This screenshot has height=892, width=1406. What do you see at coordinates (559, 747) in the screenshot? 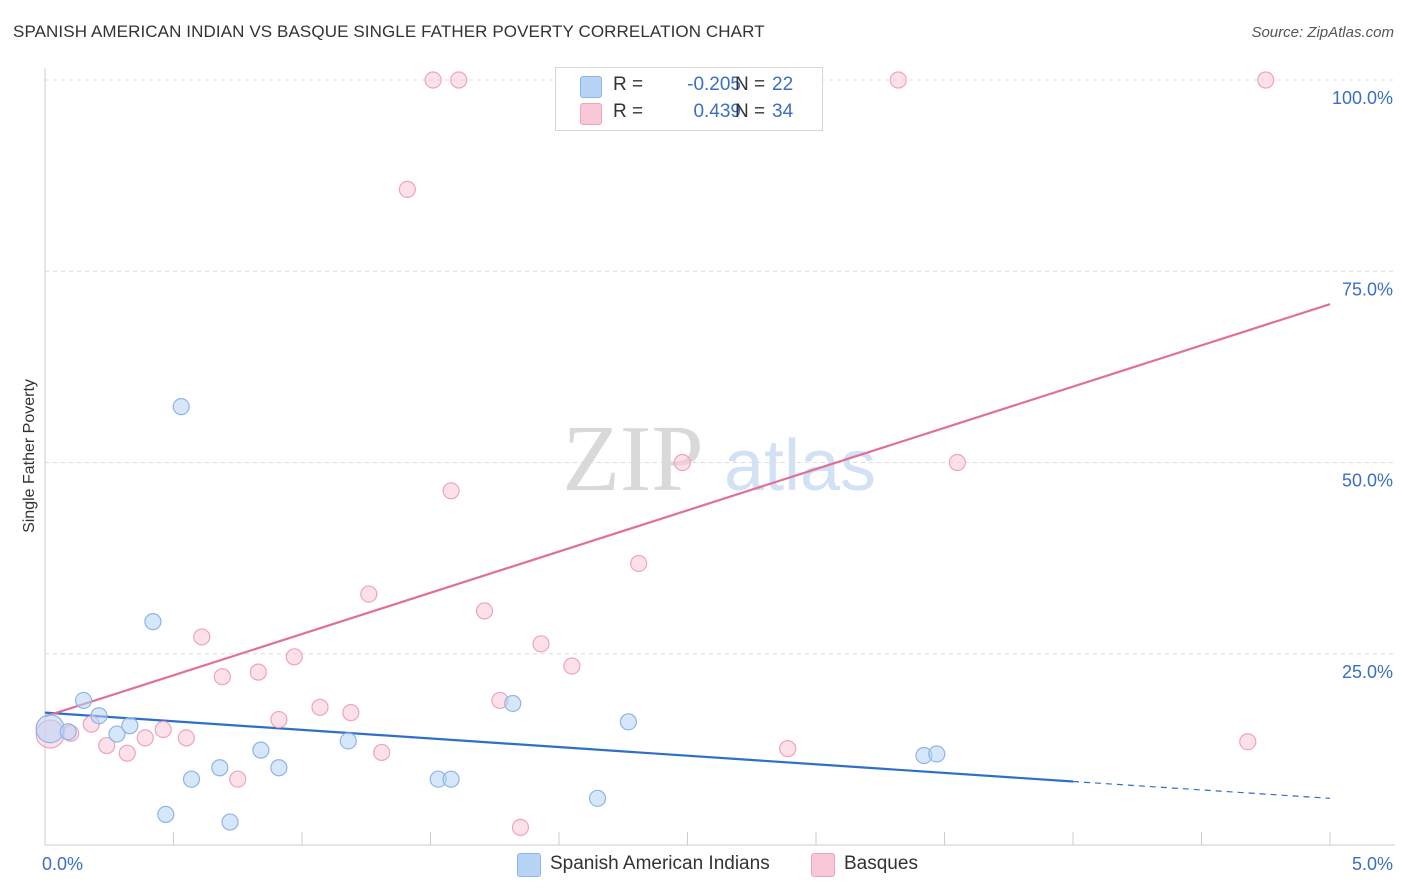
I see `trend-line-blue` at bounding box center [559, 747].